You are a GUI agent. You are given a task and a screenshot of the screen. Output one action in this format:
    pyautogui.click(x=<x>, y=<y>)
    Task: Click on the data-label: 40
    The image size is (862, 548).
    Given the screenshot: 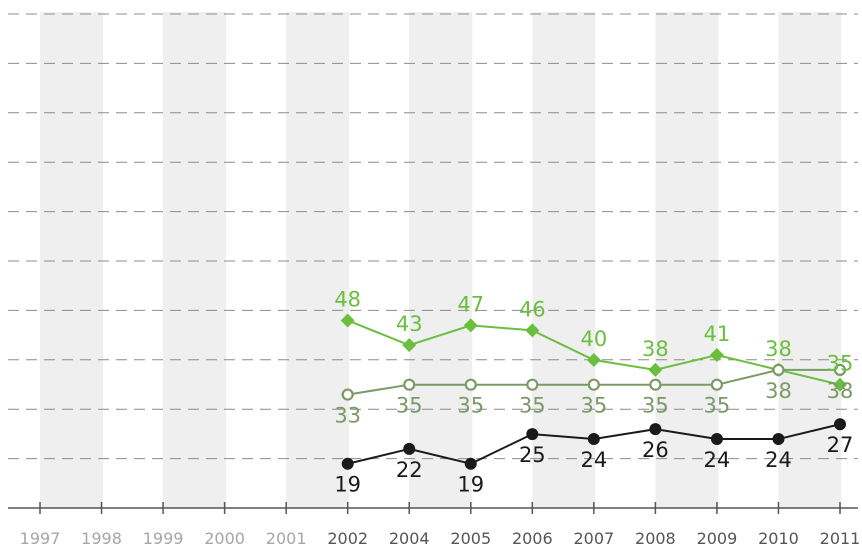 What is the action you would take?
    pyautogui.click(x=593, y=339)
    